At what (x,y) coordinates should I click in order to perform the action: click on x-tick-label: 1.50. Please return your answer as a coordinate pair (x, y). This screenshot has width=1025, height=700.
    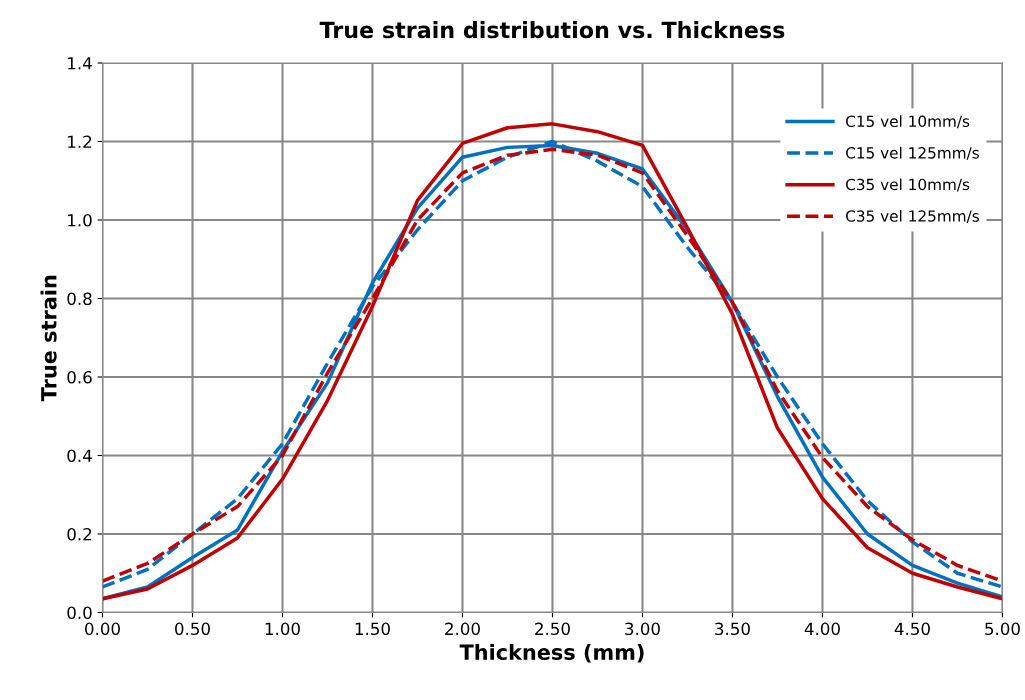
    Looking at the image, I should click on (372, 629).